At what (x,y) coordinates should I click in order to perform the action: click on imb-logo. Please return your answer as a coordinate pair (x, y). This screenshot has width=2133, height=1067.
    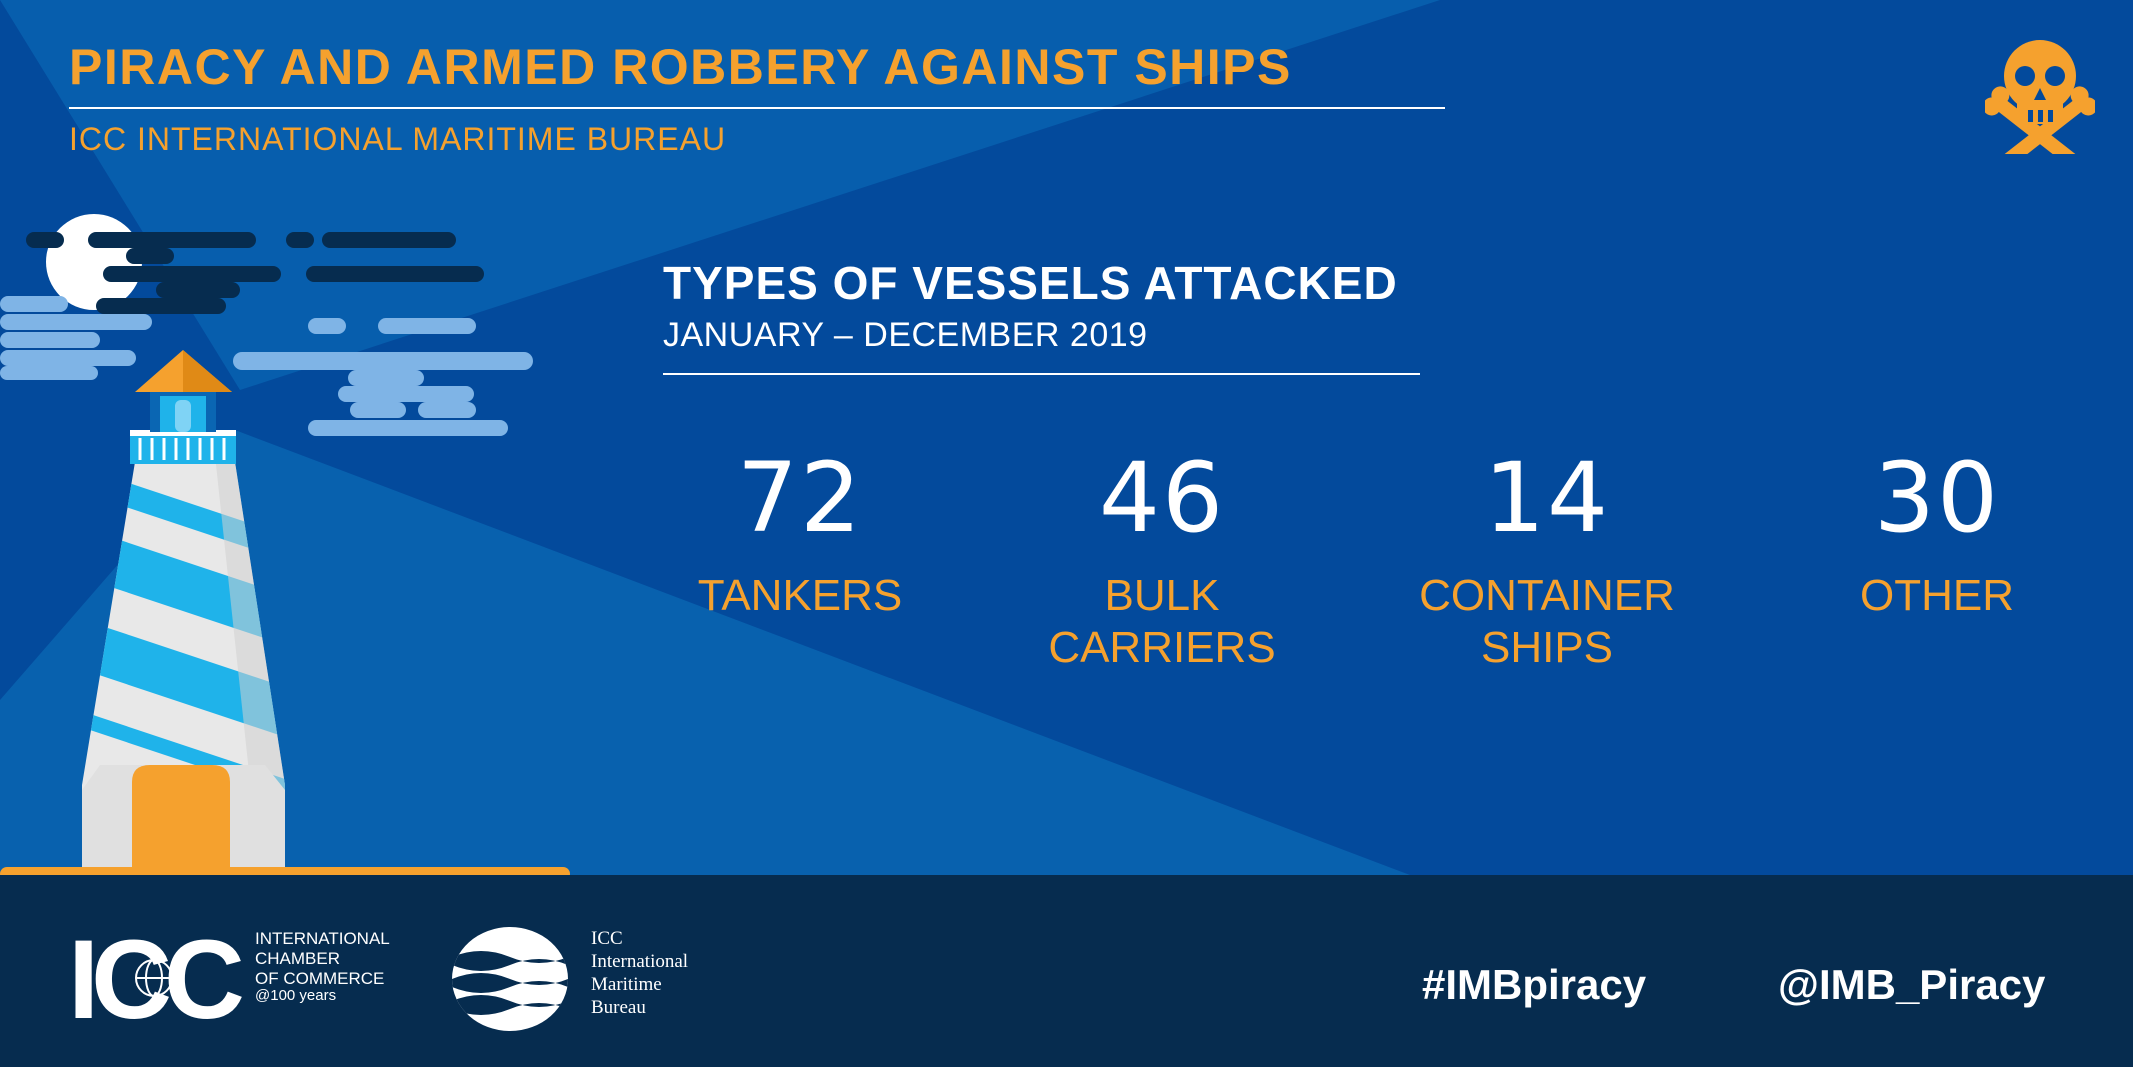
    Looking at the image, I should click on (510, 979).